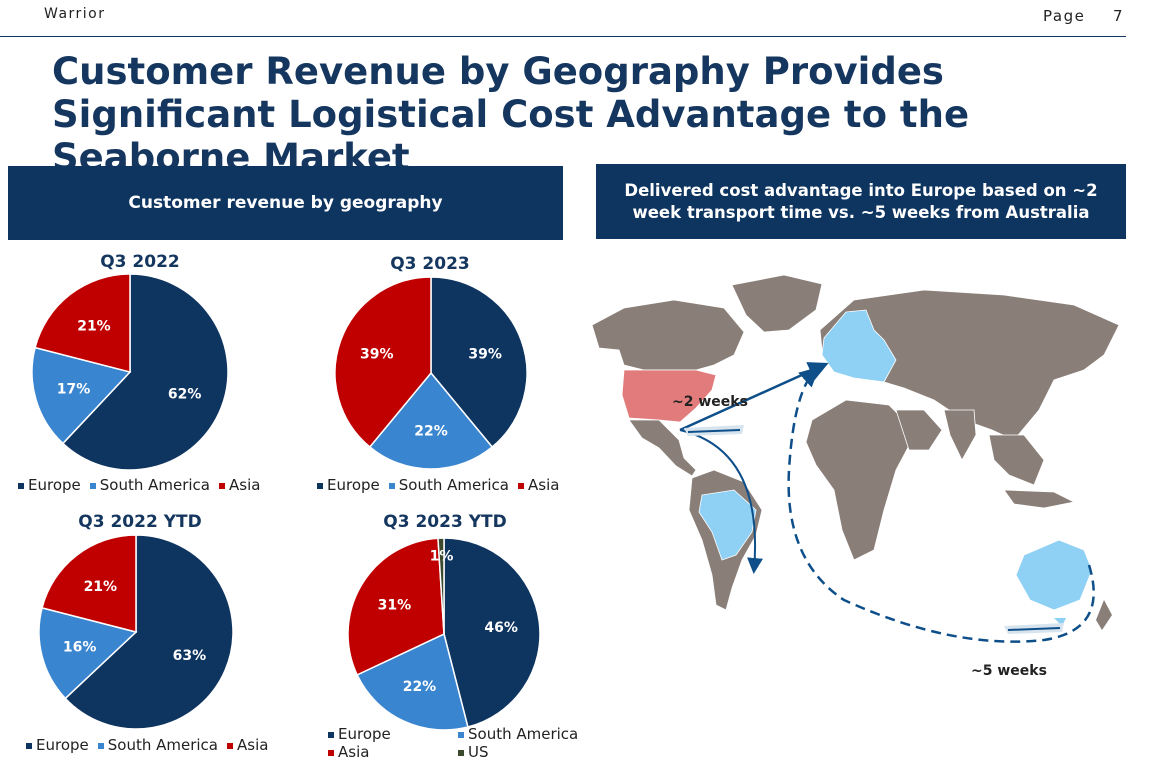 This screenshot has width=1170, height=767. Describe the element at coordinates (140, 522) in the screenshot. I see `pie-title-q3-2022-ytd: Q3 2022 YTD` at that location.